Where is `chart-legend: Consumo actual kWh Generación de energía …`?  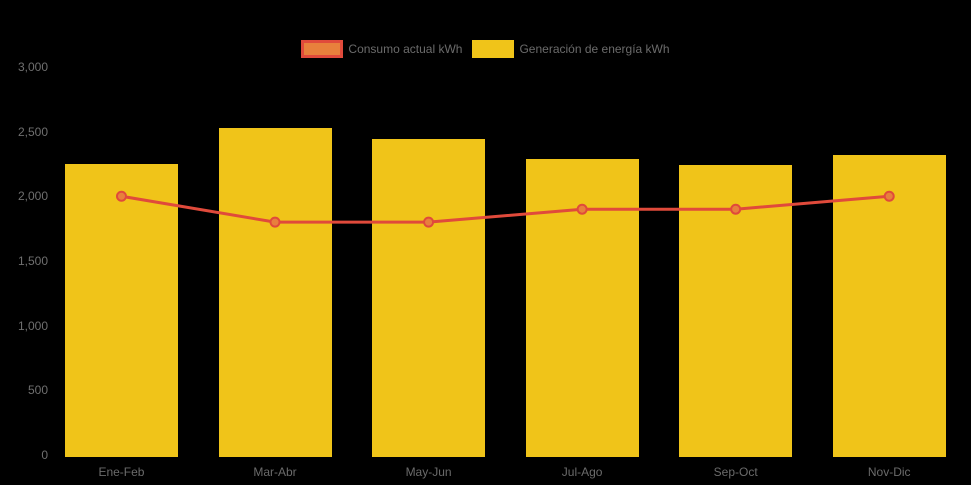
chart-legend: Consumo actual kWh Generación de energía … is located at coordinates (485, 49).